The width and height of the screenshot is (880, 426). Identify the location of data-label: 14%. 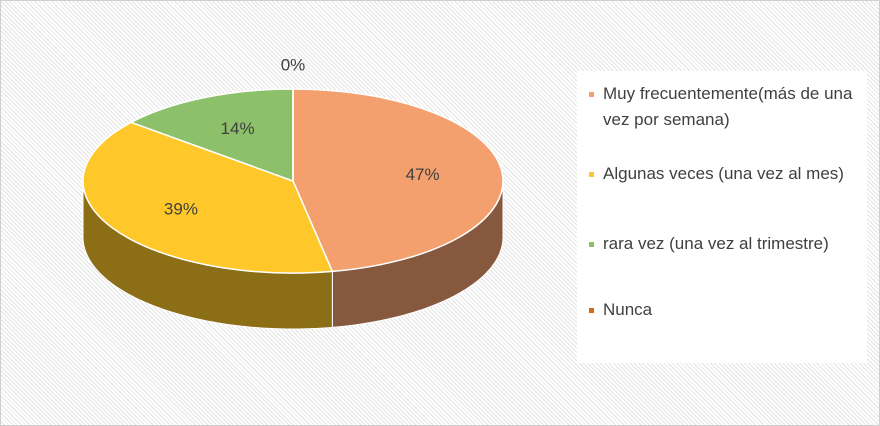
(238, 128).